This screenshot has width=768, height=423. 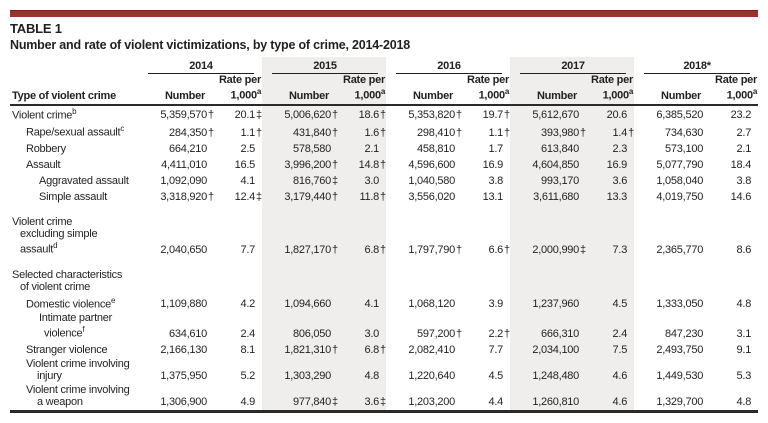 I want to click on cell-value: 4,411,010, so click(x=184, y=164).